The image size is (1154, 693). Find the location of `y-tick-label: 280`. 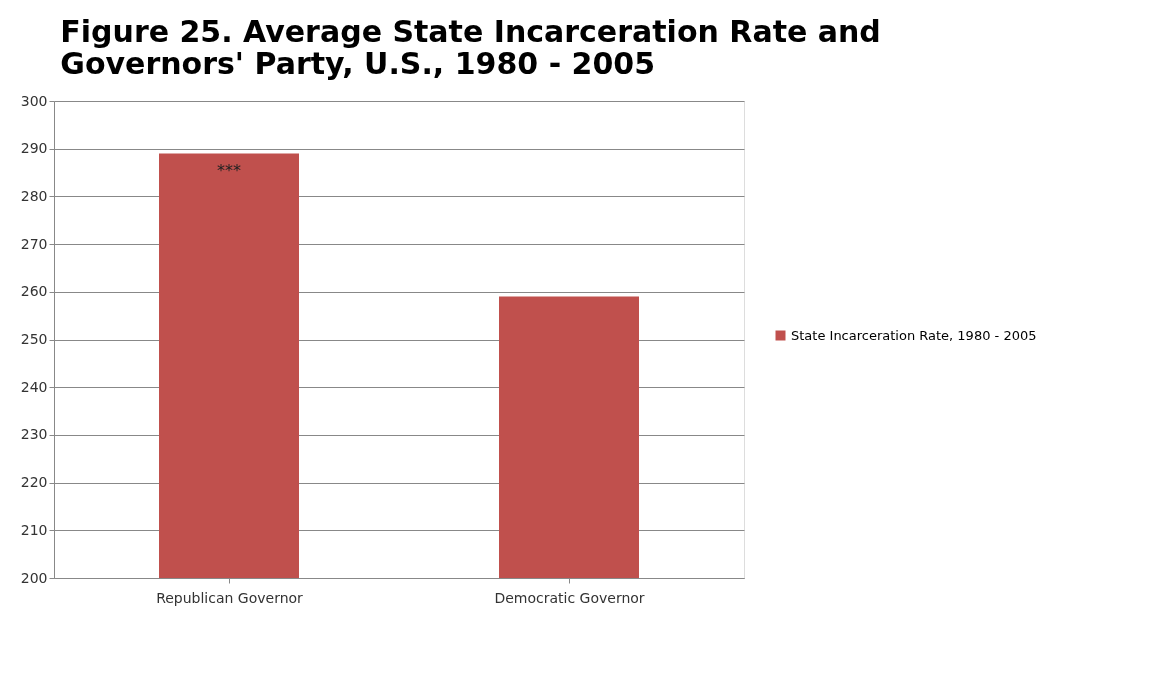

y-tick-label: 280 is located at coordinates (34, 195).